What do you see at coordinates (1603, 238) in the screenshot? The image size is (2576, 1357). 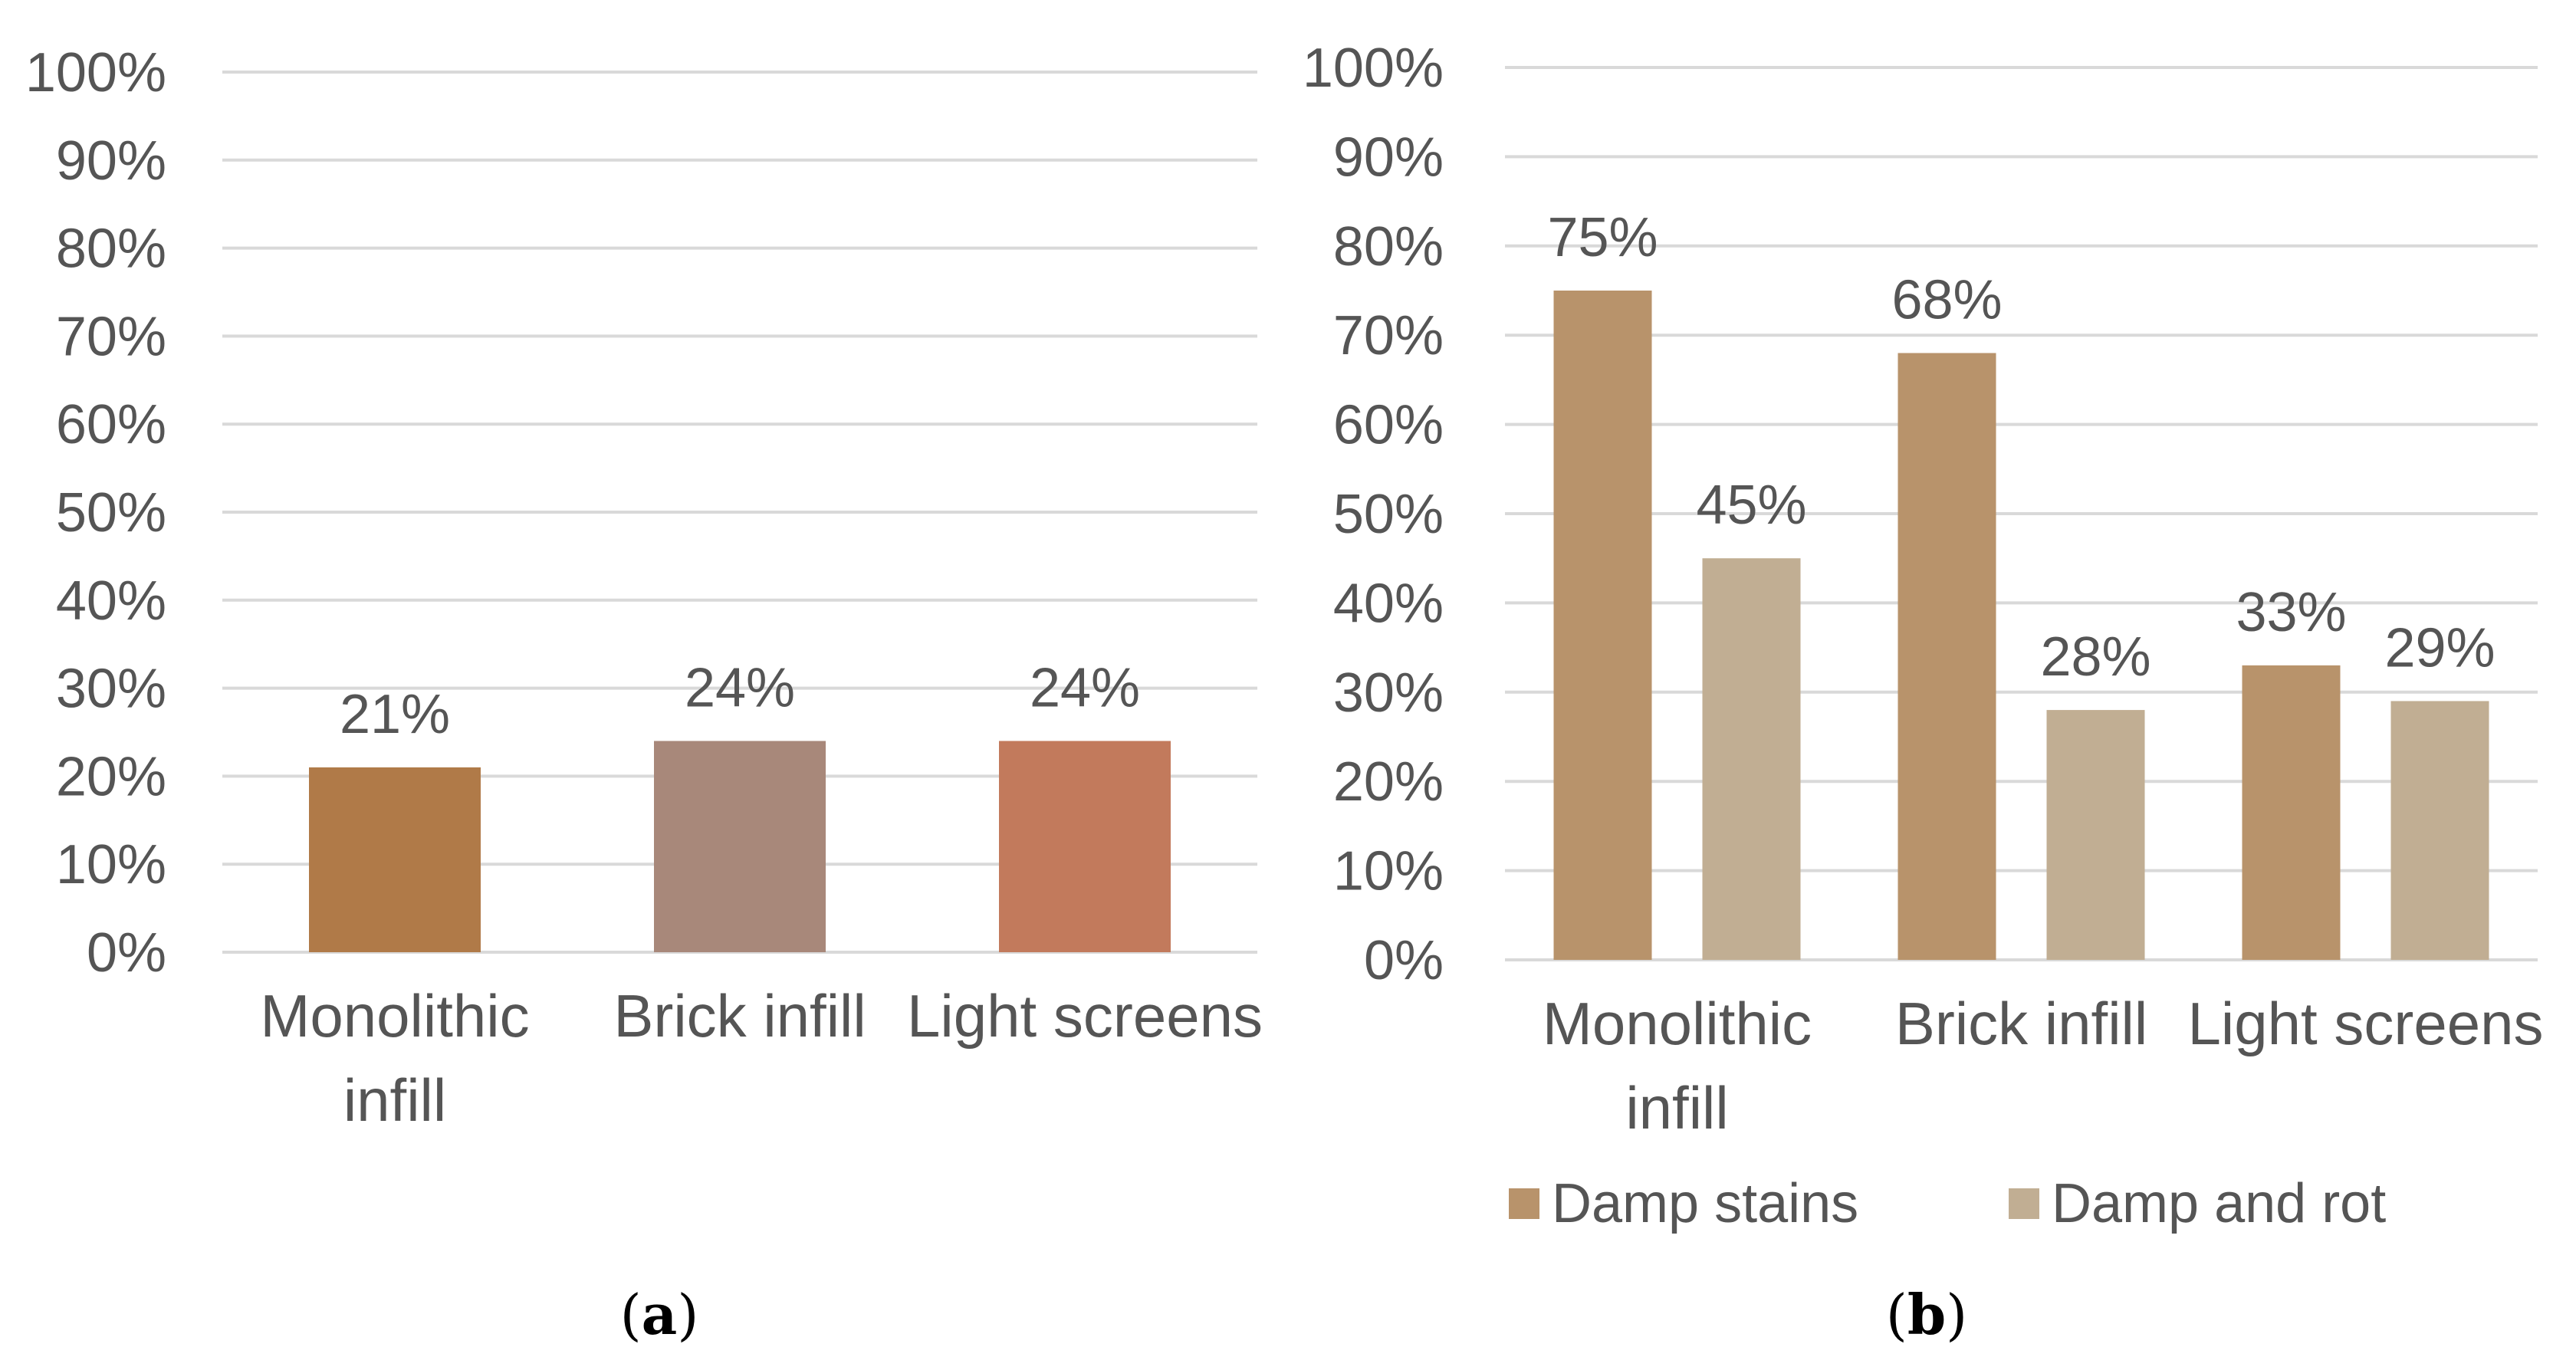 I see `data-label: 75%` at bounding box center [1603, 238].